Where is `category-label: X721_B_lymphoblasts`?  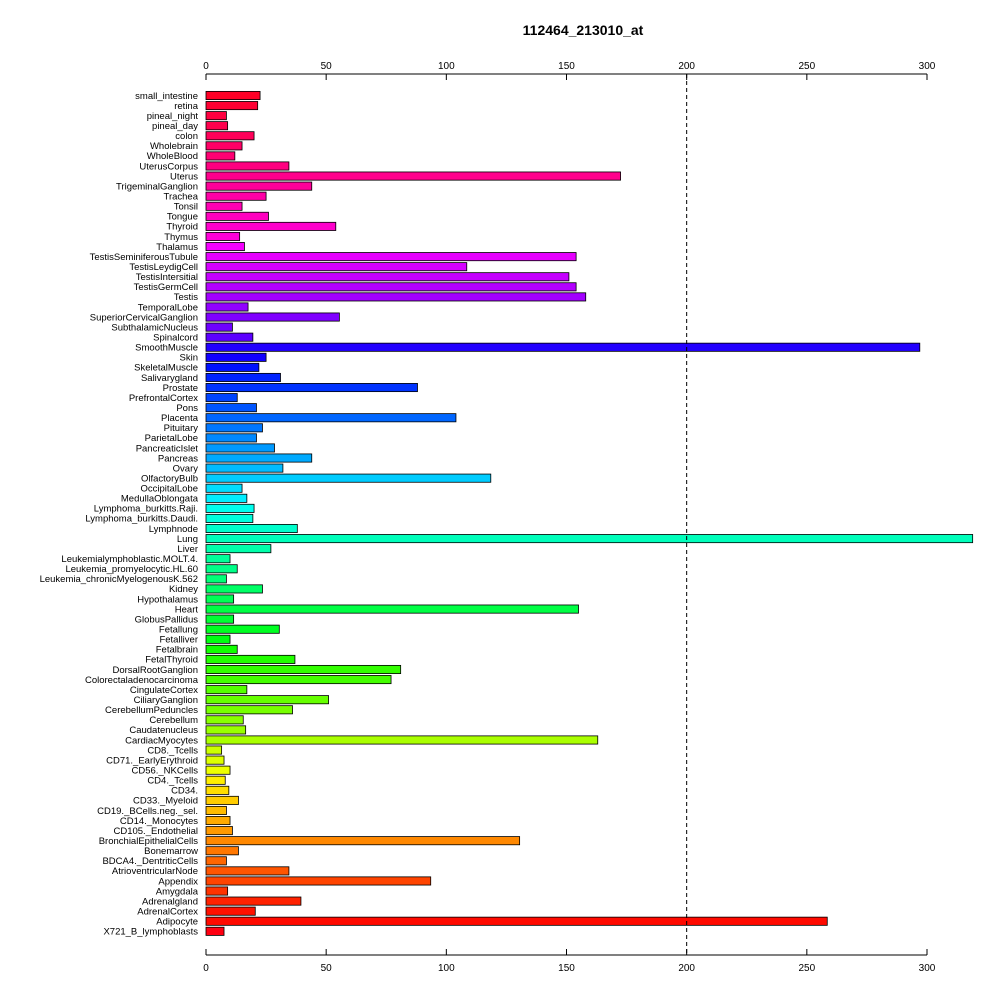 category-label: X721_B_lymphoblasts is located at coordinates (150, 932).